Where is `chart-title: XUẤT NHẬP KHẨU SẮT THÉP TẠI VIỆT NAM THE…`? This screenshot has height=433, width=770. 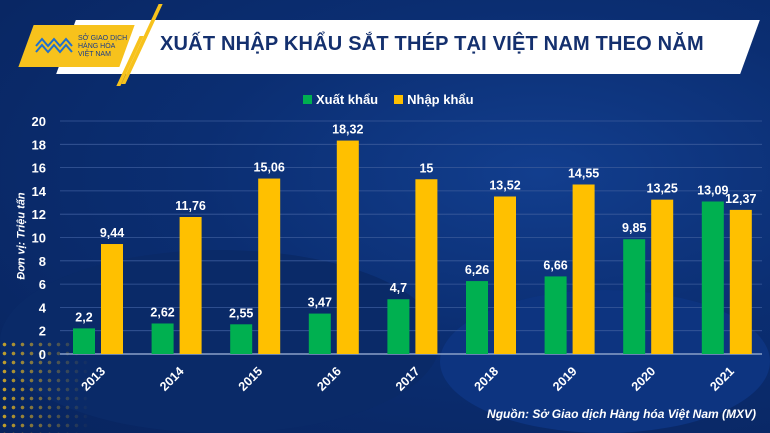
chart-title: XUẤT NHẬP KHẨU SẮT THÉP TẠI VIỆT NAM THE… is located at coordinates (432, 44).